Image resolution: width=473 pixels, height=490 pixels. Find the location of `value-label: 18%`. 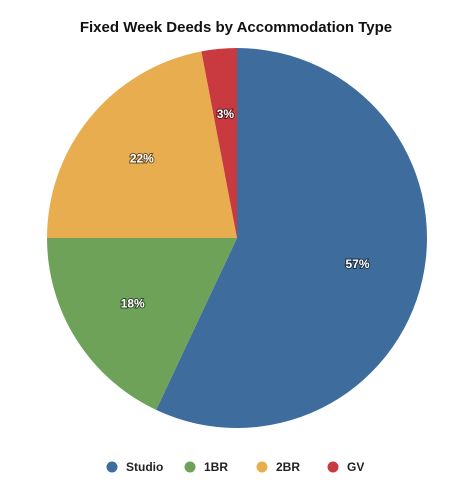

value-label: 18% is located at coordinates (133, 303).